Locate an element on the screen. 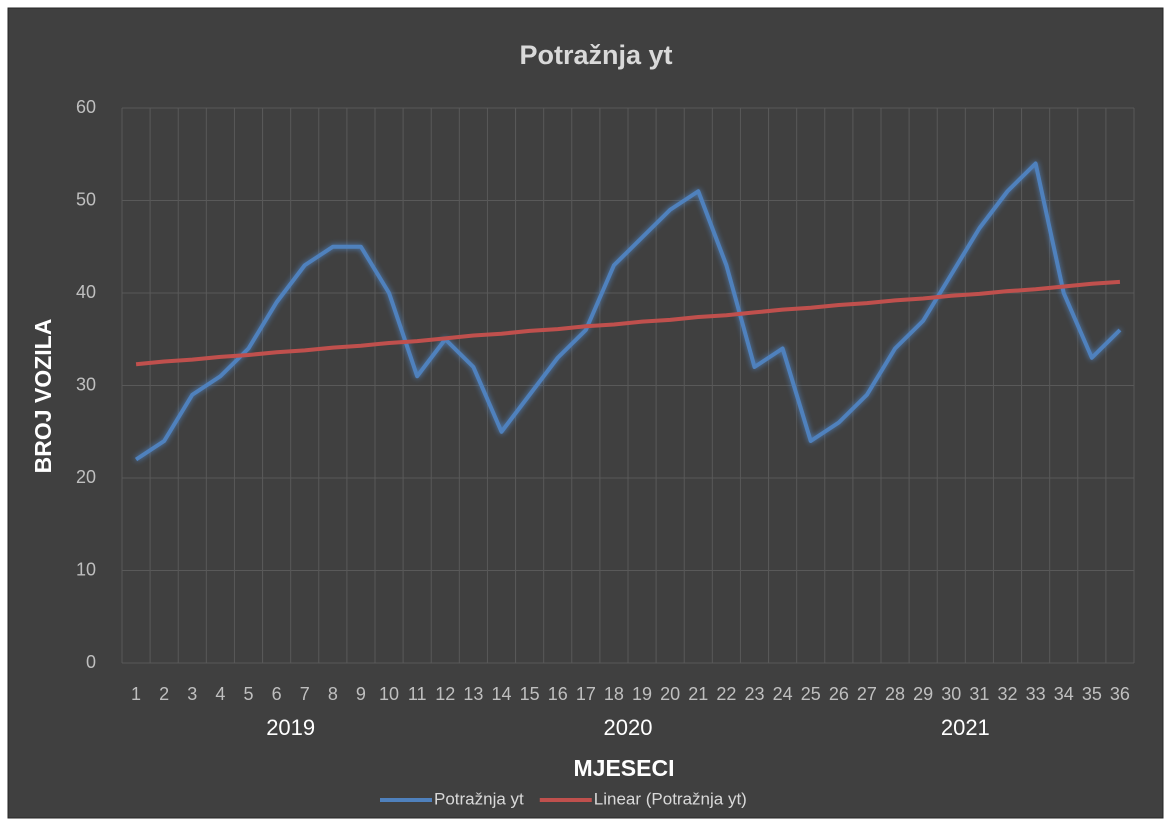 The image size is (1171, 825). x-tick-label: 25 is located at coordinates (811, 694).